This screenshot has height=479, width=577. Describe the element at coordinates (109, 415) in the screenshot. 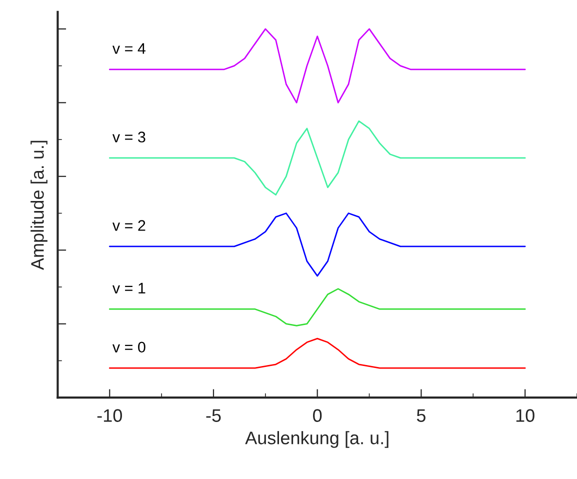

I see `x-tick-label: -10` at that location.